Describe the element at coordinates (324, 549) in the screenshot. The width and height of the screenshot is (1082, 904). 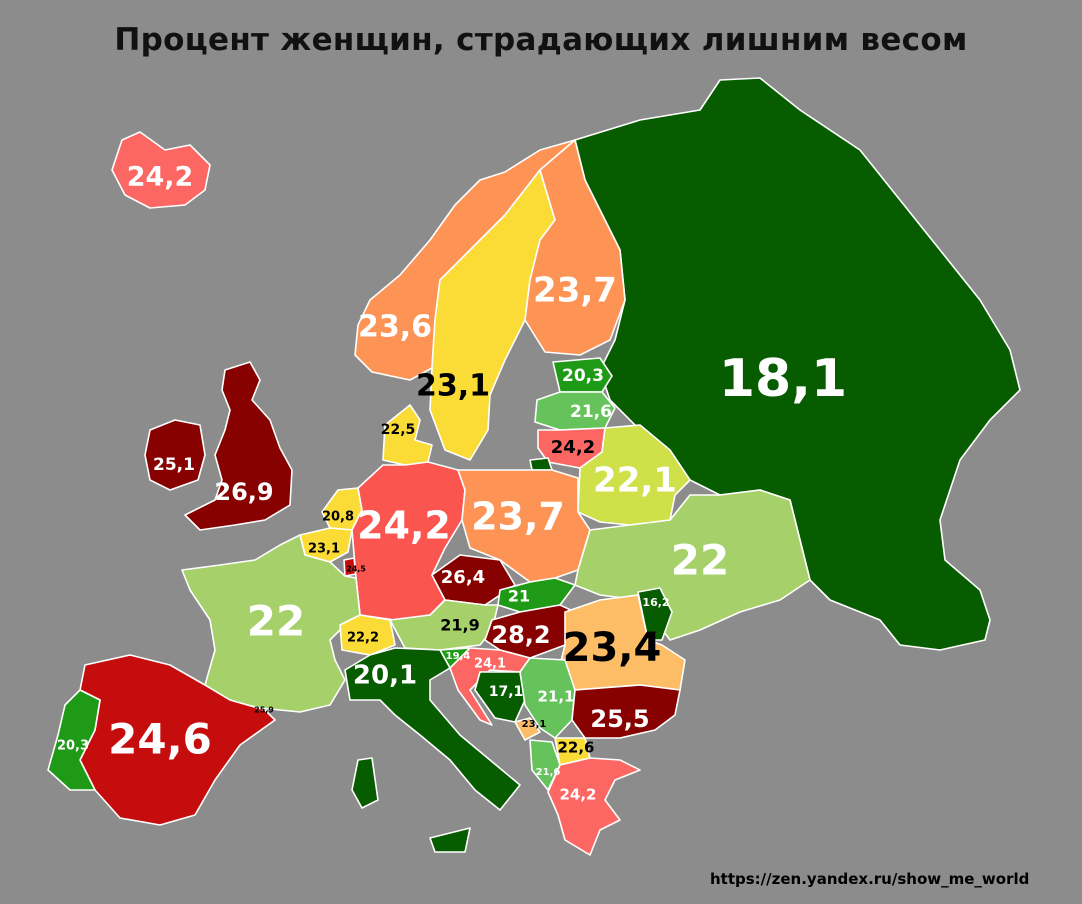
I see `label-belgium: 23,1` at that location.